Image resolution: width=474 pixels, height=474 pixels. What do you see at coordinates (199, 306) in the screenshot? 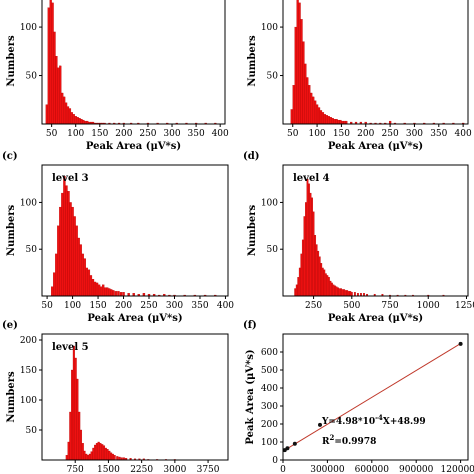
I see `x-tick-label: 350` at bounding box center [199, 306].